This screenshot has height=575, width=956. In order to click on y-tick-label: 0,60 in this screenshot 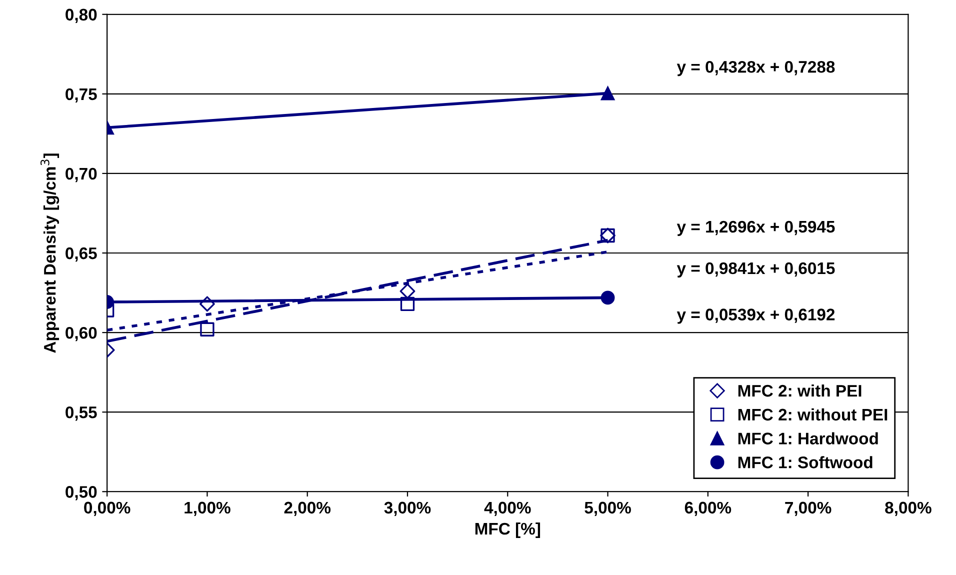, I will do `click(81, 334)`.